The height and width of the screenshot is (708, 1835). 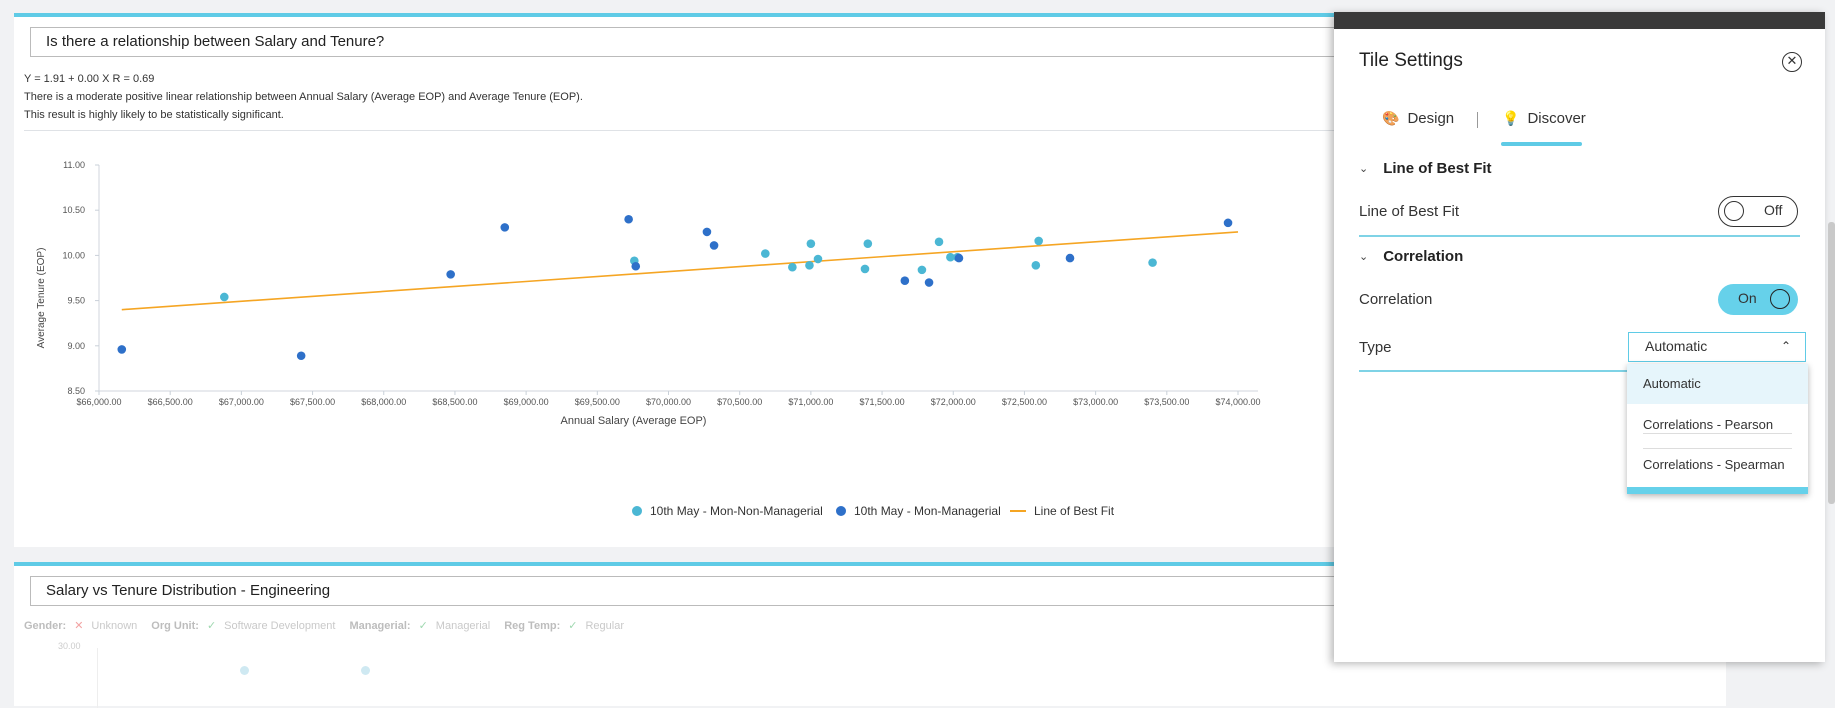 What do you see at coordinates (1364, 257) in the screenshot?
I see `chevron-down-icon: ⌄` at bounding box center [1364, 257].